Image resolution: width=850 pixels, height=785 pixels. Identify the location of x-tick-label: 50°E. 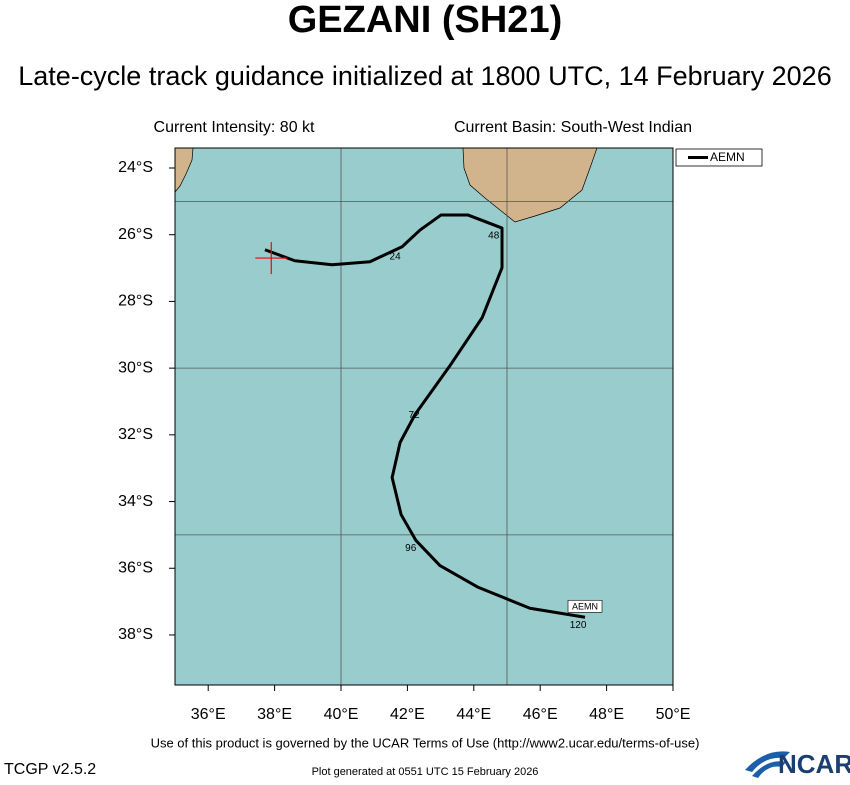
(673, 714).